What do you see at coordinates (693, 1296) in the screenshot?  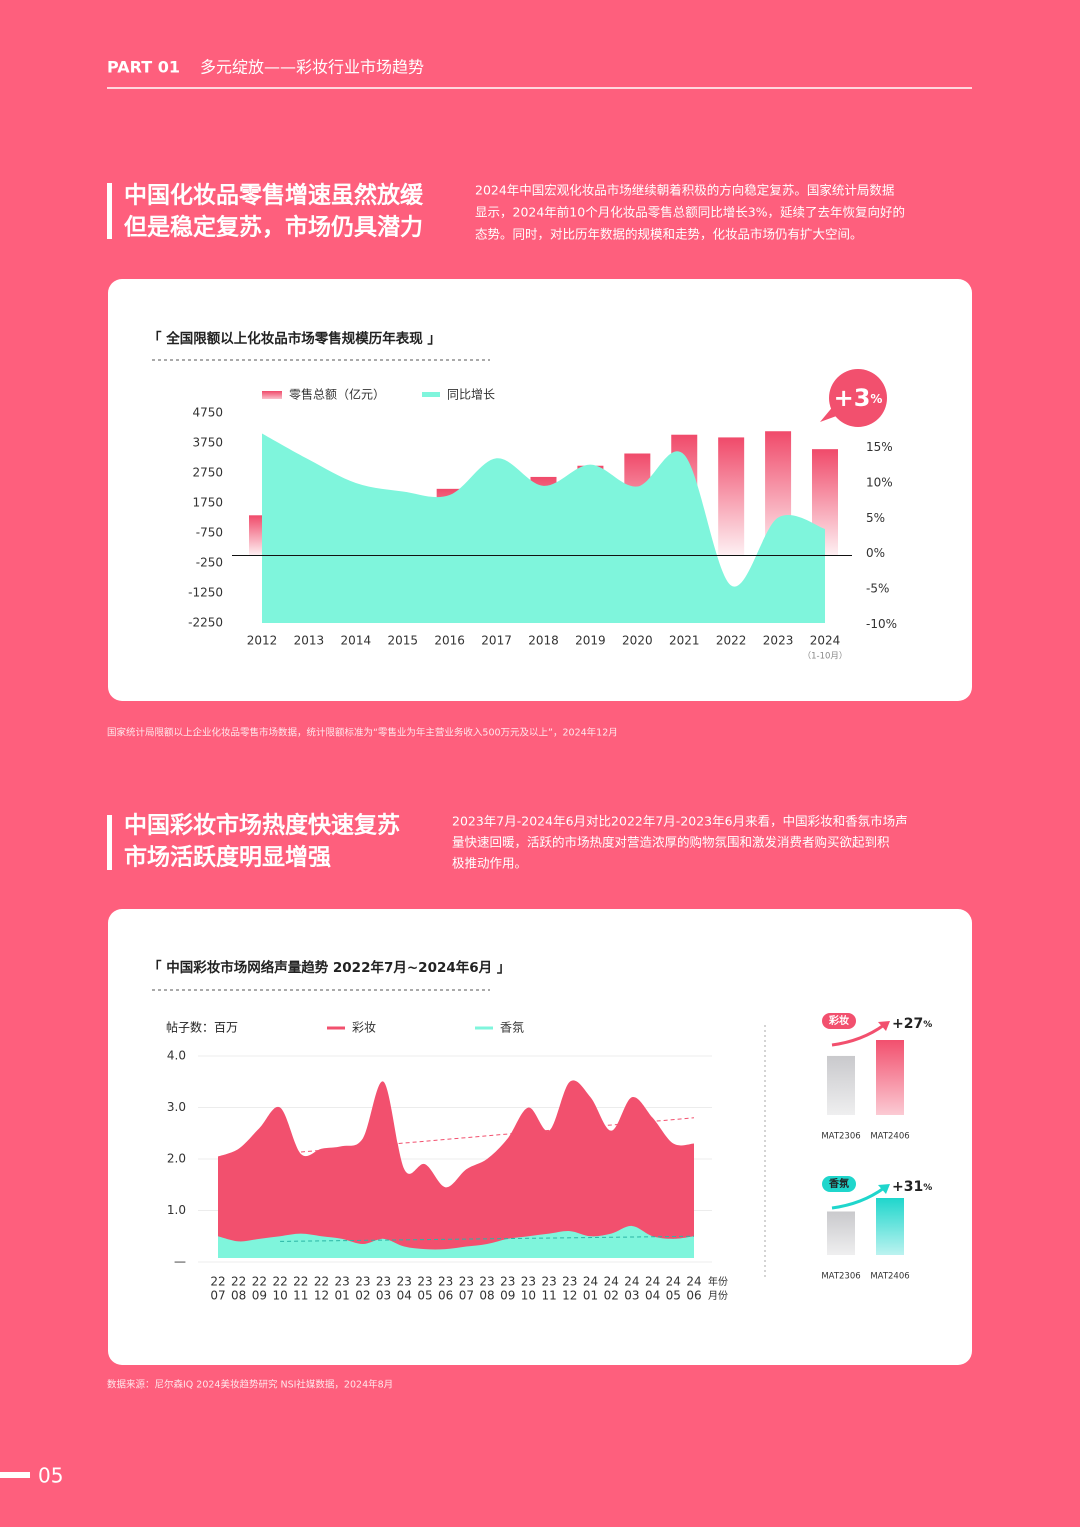 I see `x-tick-month: 06` at bounding box center [693, 1296].